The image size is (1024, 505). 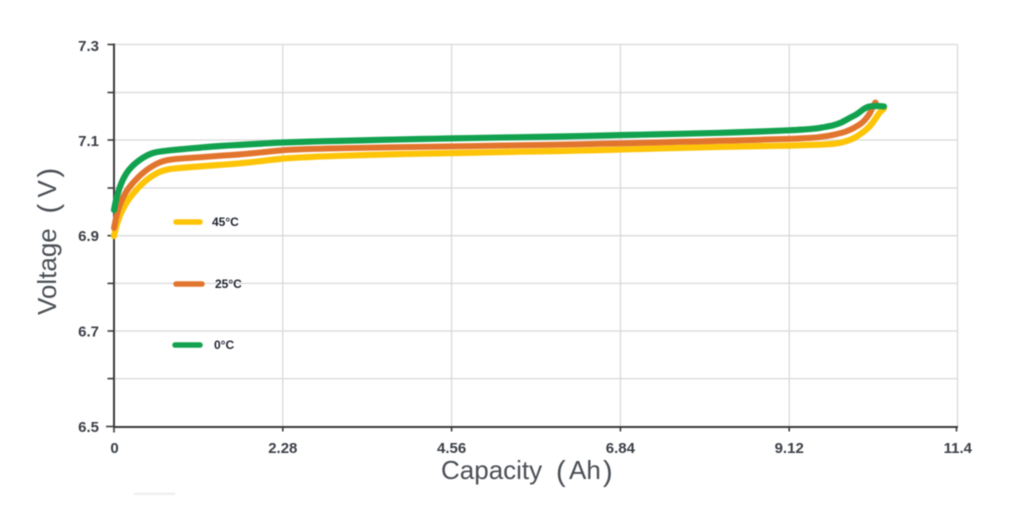 What do you see at coordinates (47, 271) in the screenshot?
I see `svg-text: Voltage` at bounding box center [47, 271].